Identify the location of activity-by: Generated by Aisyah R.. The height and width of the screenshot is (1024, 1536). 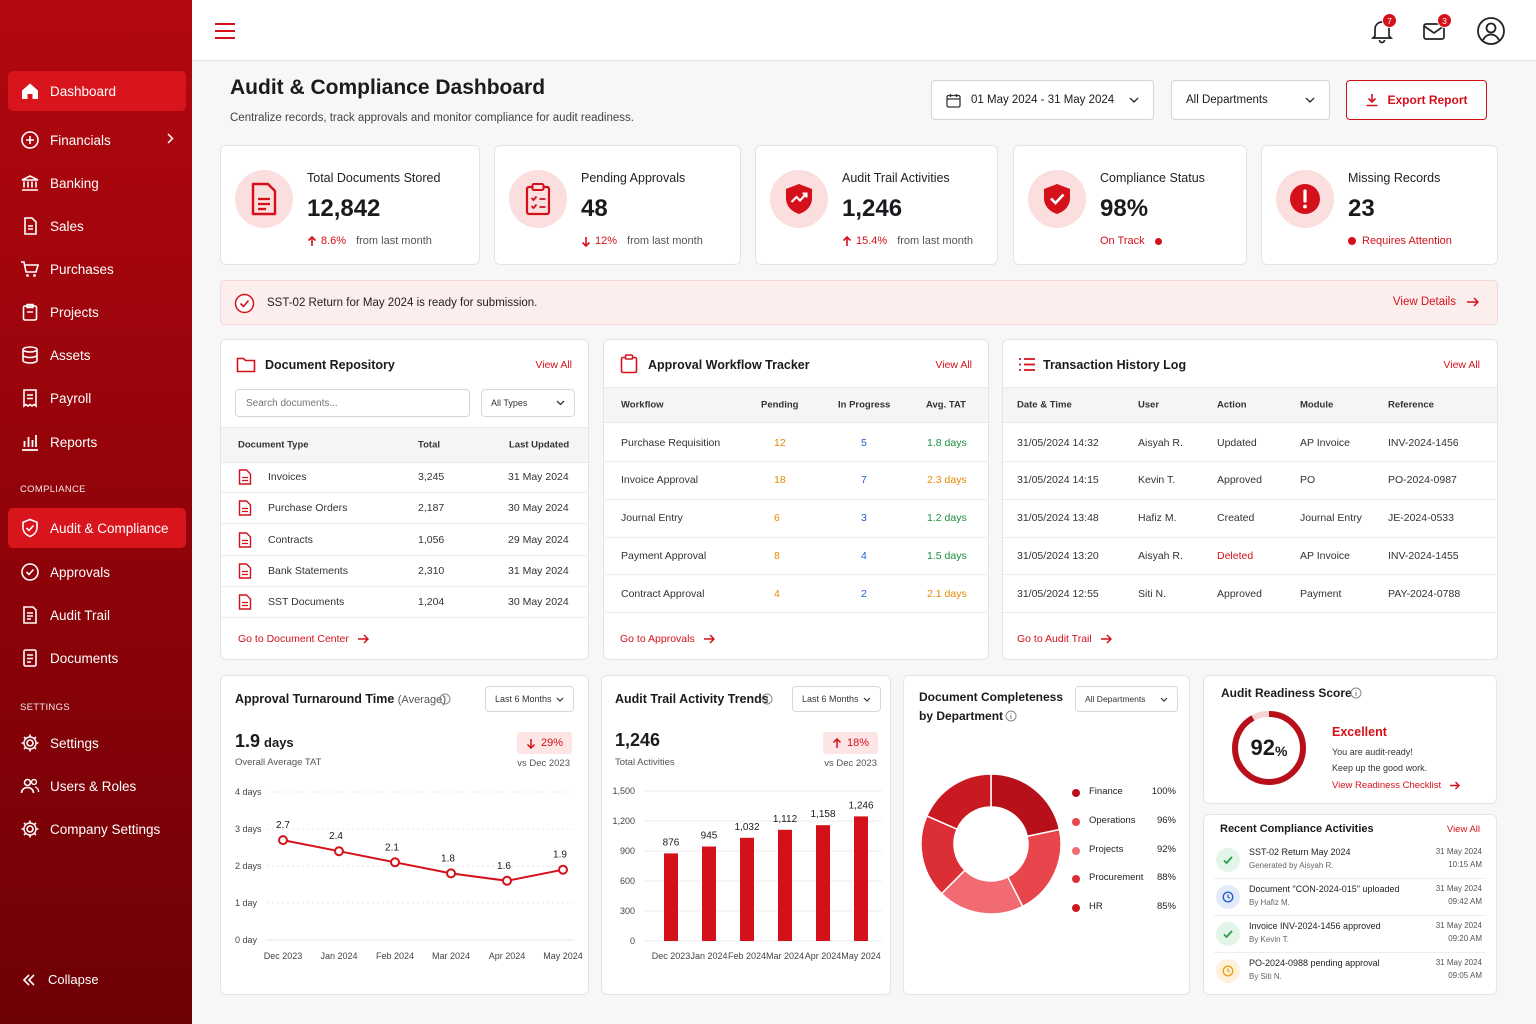
(1291, 865).